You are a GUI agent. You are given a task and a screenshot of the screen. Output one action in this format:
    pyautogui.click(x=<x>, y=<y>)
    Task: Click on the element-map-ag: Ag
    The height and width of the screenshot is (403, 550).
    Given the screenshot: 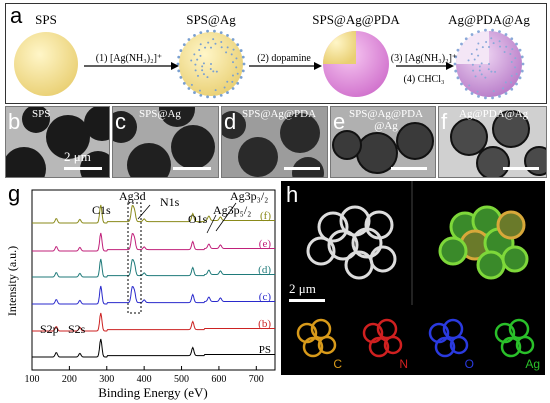 What is the action you would take?
    pyautogui.click(x=512, y=339)
    